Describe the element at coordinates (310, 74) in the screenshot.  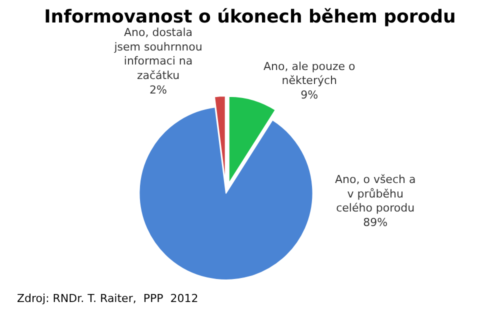
I see `slice-label: Ano, ale pouze o některých` at that location.